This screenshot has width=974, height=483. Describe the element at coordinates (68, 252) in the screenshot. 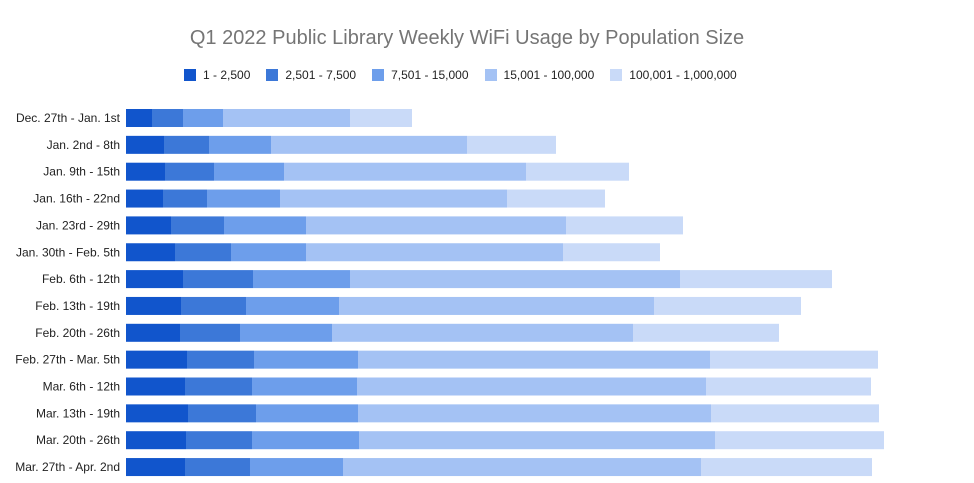

I see `category-label: Jan. 30th - Feb. 5th` at that location.